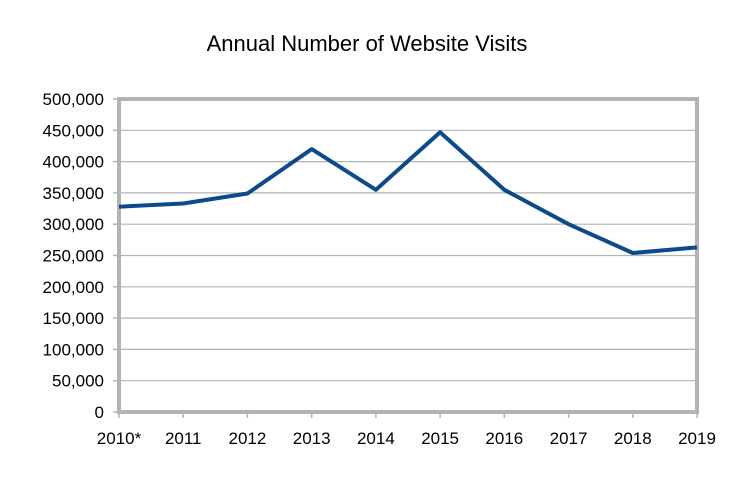 The height and width of the screenshot is (479, 745). I want to click on x-tick-label: 2016, so click(504, 438).